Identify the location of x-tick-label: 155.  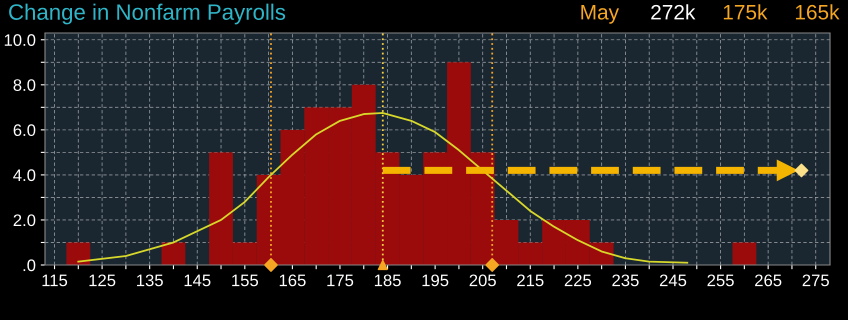
(245, 280).